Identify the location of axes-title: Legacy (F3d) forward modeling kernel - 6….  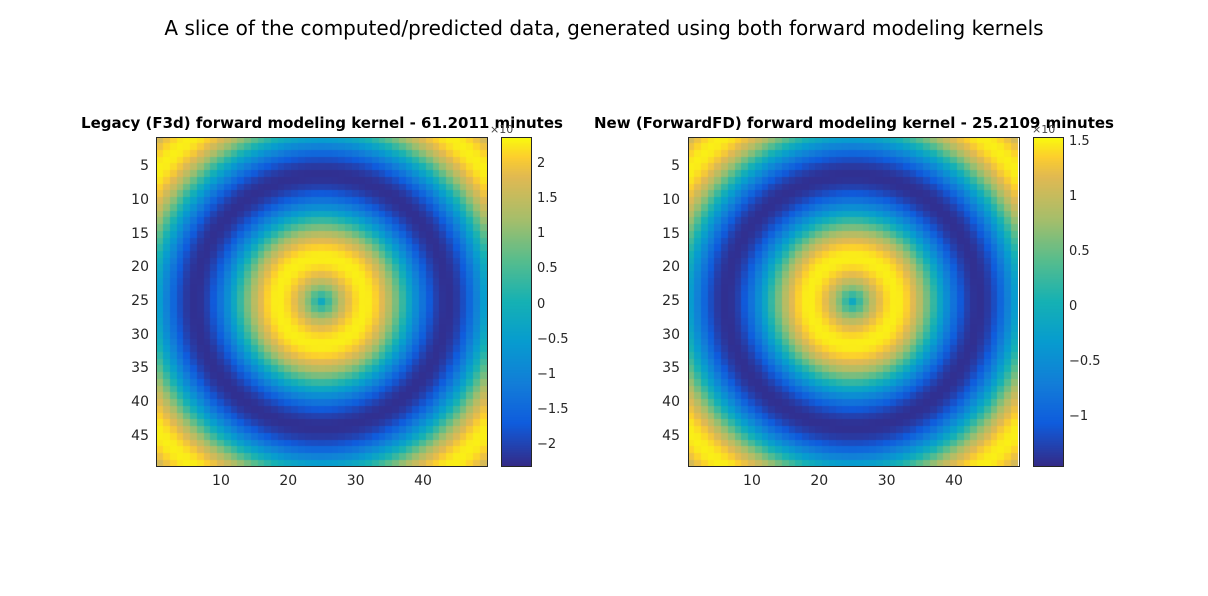
(322, 123).